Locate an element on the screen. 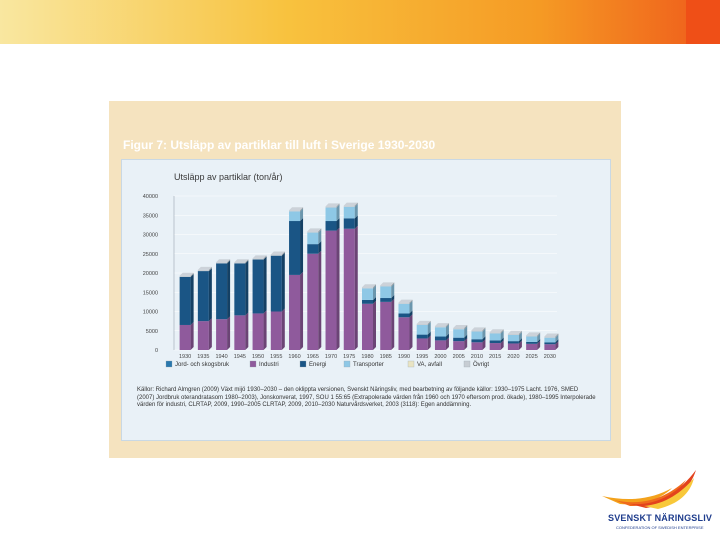  x-tick-label: 1955 is located at coordinates (276, 357).